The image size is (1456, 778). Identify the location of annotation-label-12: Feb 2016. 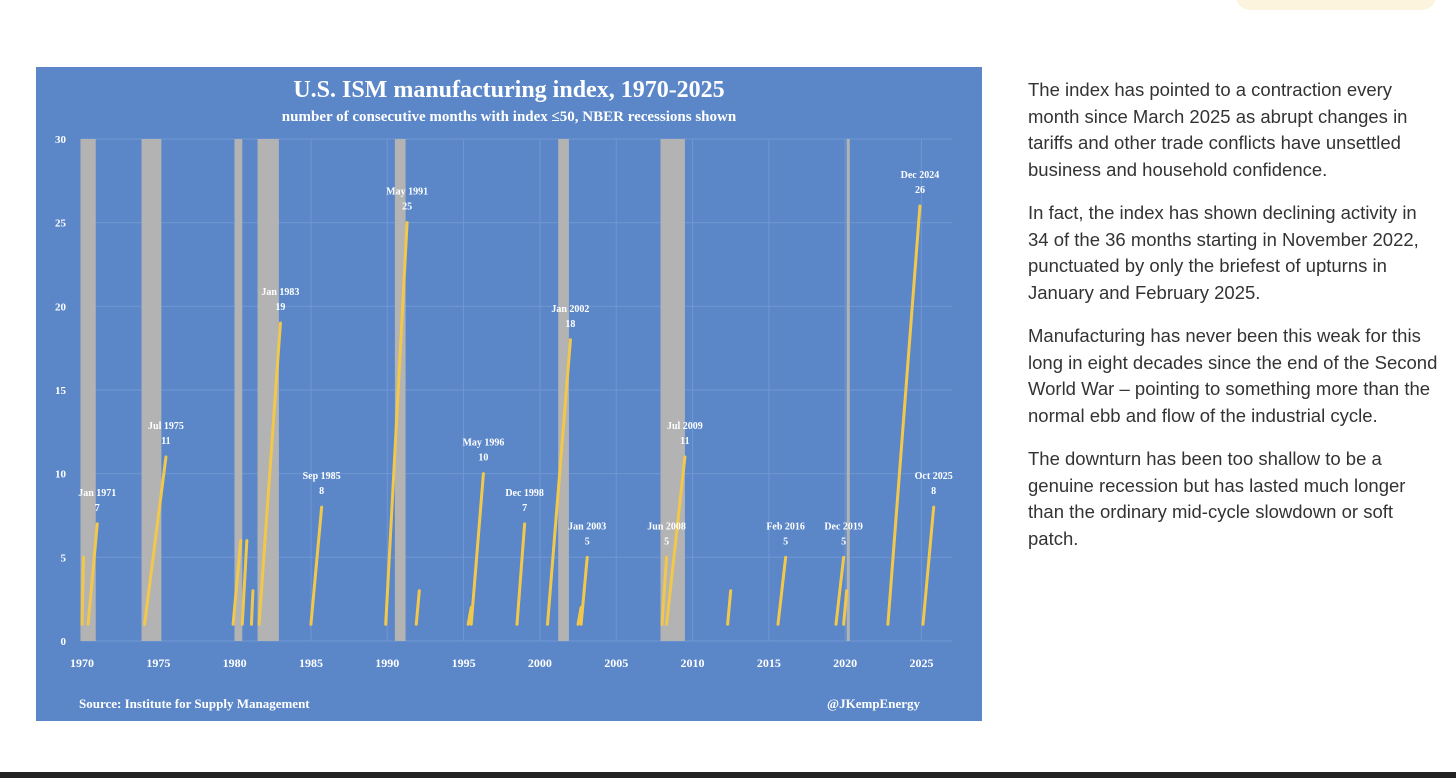
(785, 526).